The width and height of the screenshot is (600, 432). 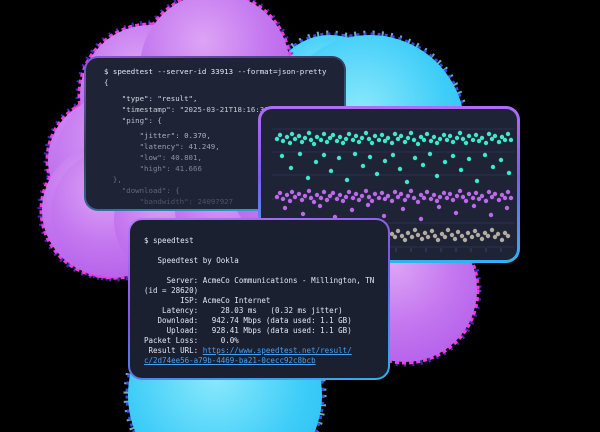 I want to click on terminal-line: $ speedtest, so click(x=169, y=240).